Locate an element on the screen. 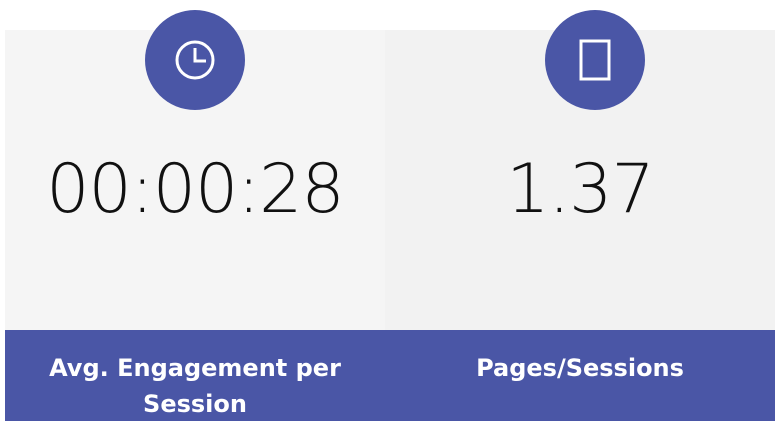 The height and width of the screenshot is (422, 775). card-footer: Pages/Sessions is located at coordinates (580, 375).